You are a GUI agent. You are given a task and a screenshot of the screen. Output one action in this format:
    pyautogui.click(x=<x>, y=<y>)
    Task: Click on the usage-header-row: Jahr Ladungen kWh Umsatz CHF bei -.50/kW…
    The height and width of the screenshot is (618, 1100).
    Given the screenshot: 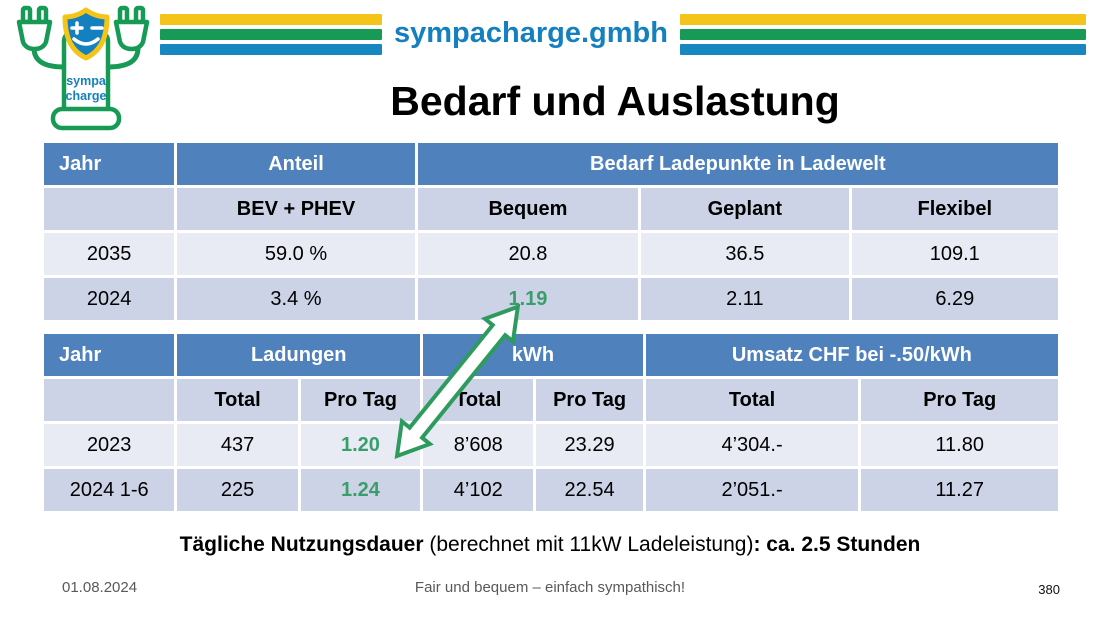 What is the action you would take?
    pyautogui.click(x=551, y=355)
    